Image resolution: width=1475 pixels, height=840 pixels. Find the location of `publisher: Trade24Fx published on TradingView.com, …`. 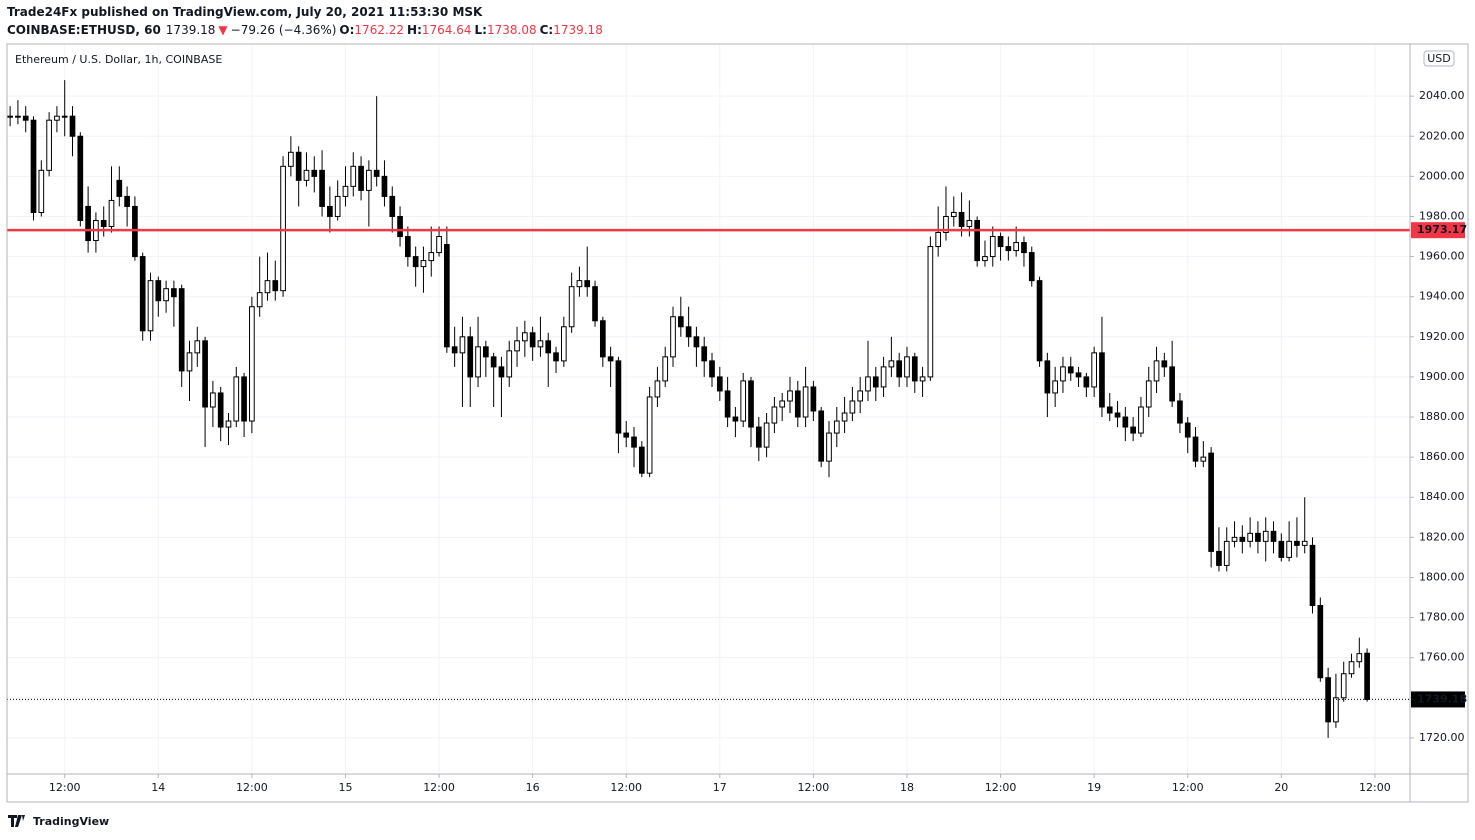

publisher: Trade24Fx published on TradingView.com, … is located at coordinates (245, 12).